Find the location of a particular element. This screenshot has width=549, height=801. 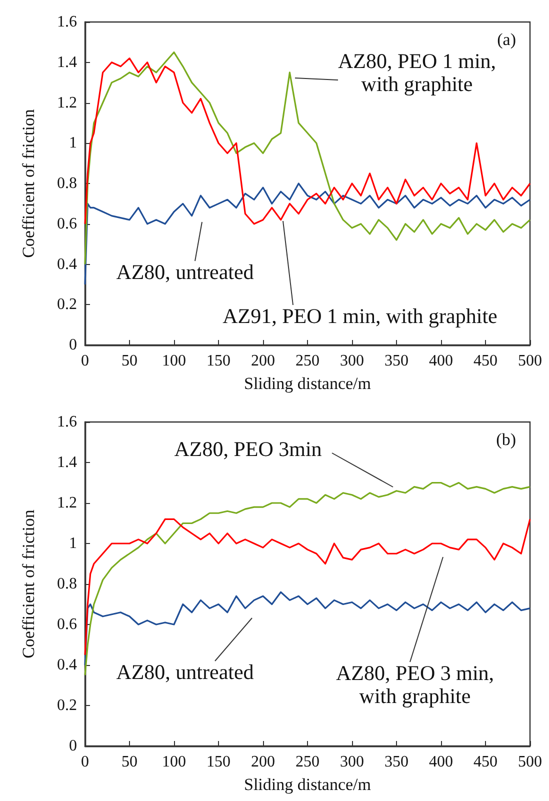

text: AZ91, PEO 1 min, with graphite is located at coordinates (360, 316).